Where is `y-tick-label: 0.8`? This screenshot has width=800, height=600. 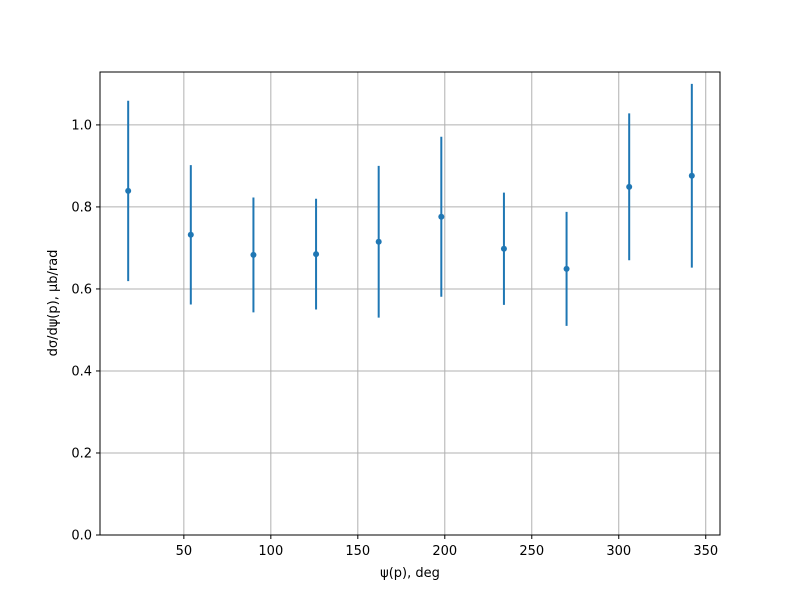
y-tick-label: 0.8 is located at coordinates (81, 207).